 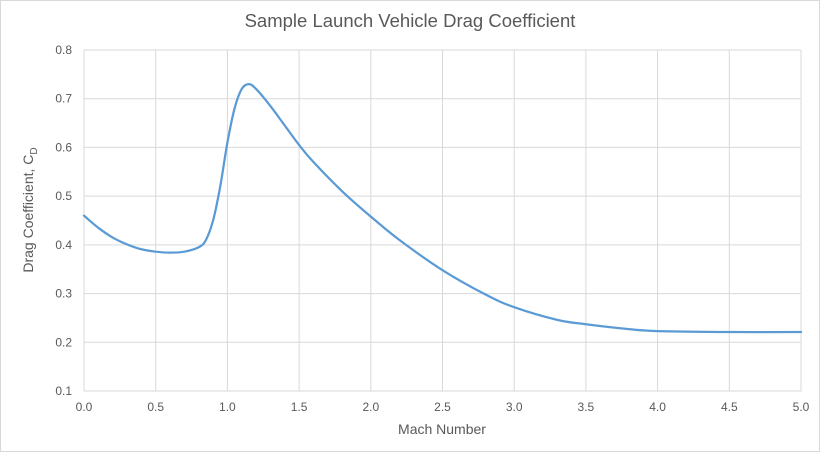 What do you see at coordinates (442, 429) in the screenshot?
I see `x-axis-label: Mach Number` at bounding box center [442, 429].